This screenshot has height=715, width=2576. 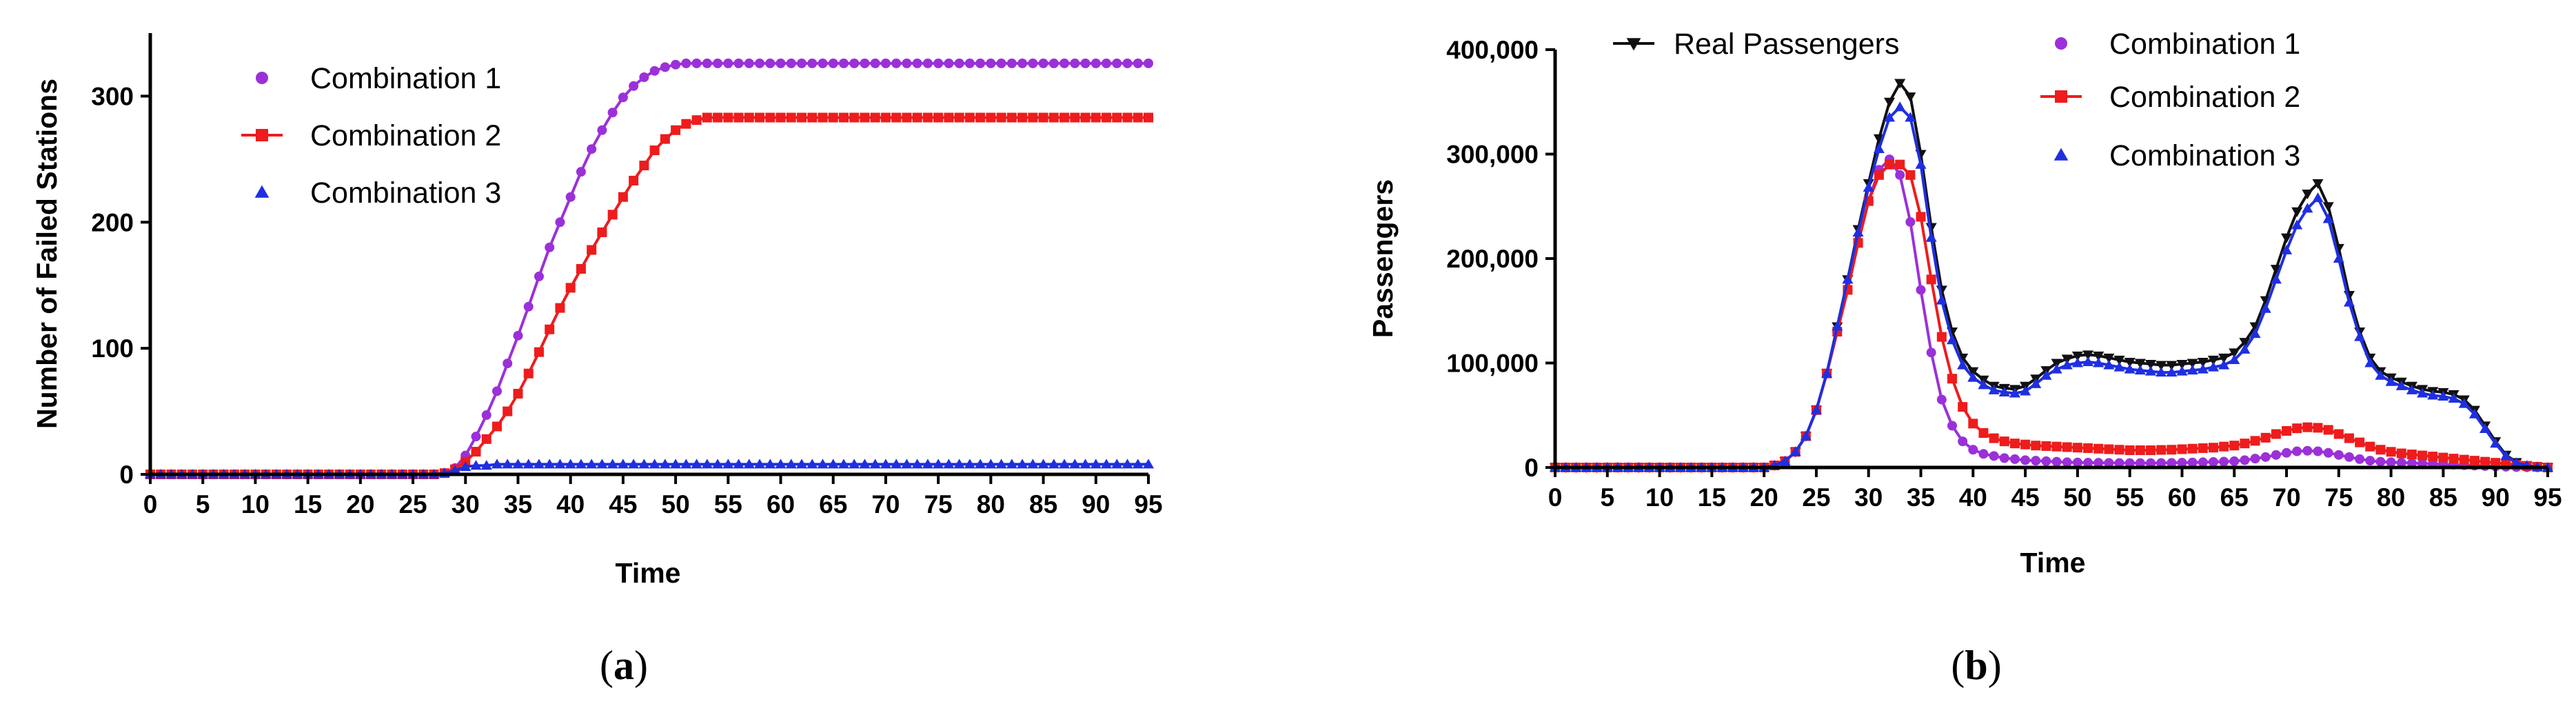 What do you see at coordinates (2077, 497) in the screenshot?
I see `x-tick-label: 50` at bounding box center [2077, 497].